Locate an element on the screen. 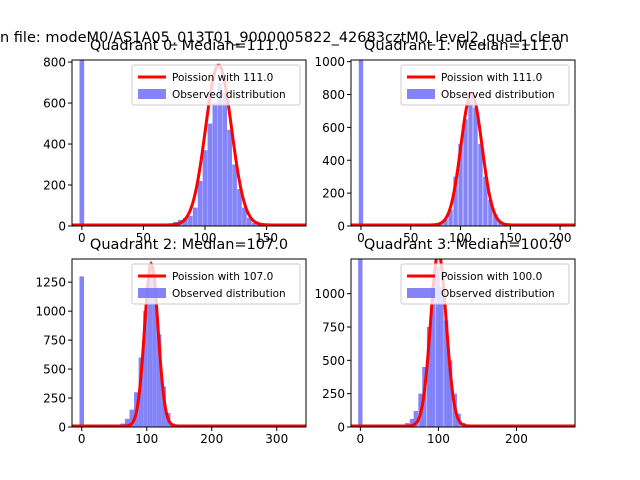 The image size is (640, 480). legend: Poission with 100.0 Observed distribution is located at coordinates (485, 284).